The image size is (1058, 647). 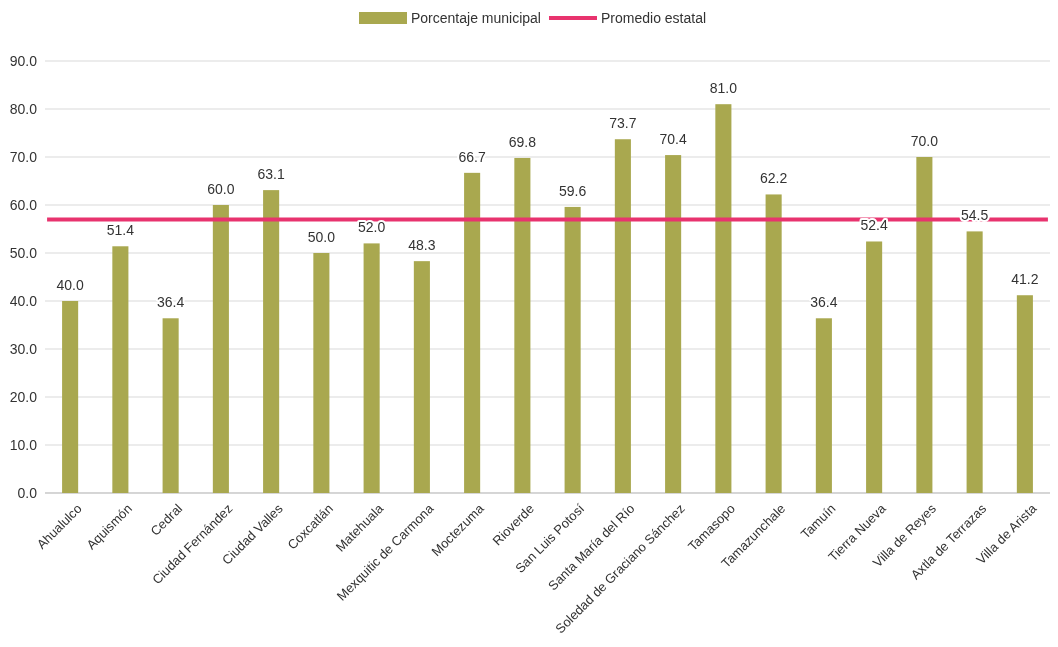 I want to click on data-label: 63.1, so click(x=271, y=174).